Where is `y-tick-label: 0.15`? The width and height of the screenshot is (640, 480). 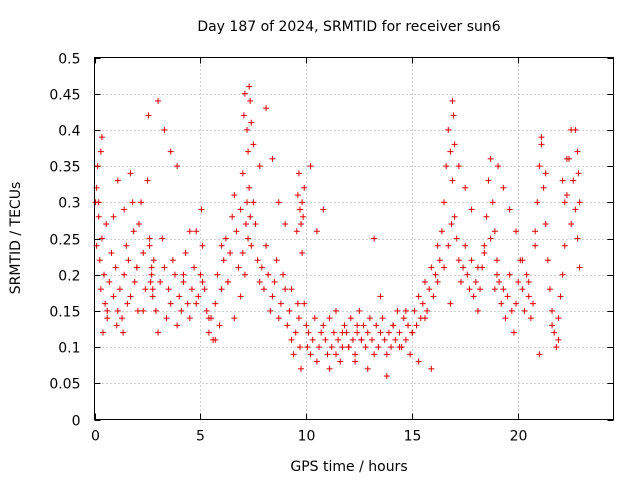 y-tick-label: 0.15 is located at coordinates (64, 313).